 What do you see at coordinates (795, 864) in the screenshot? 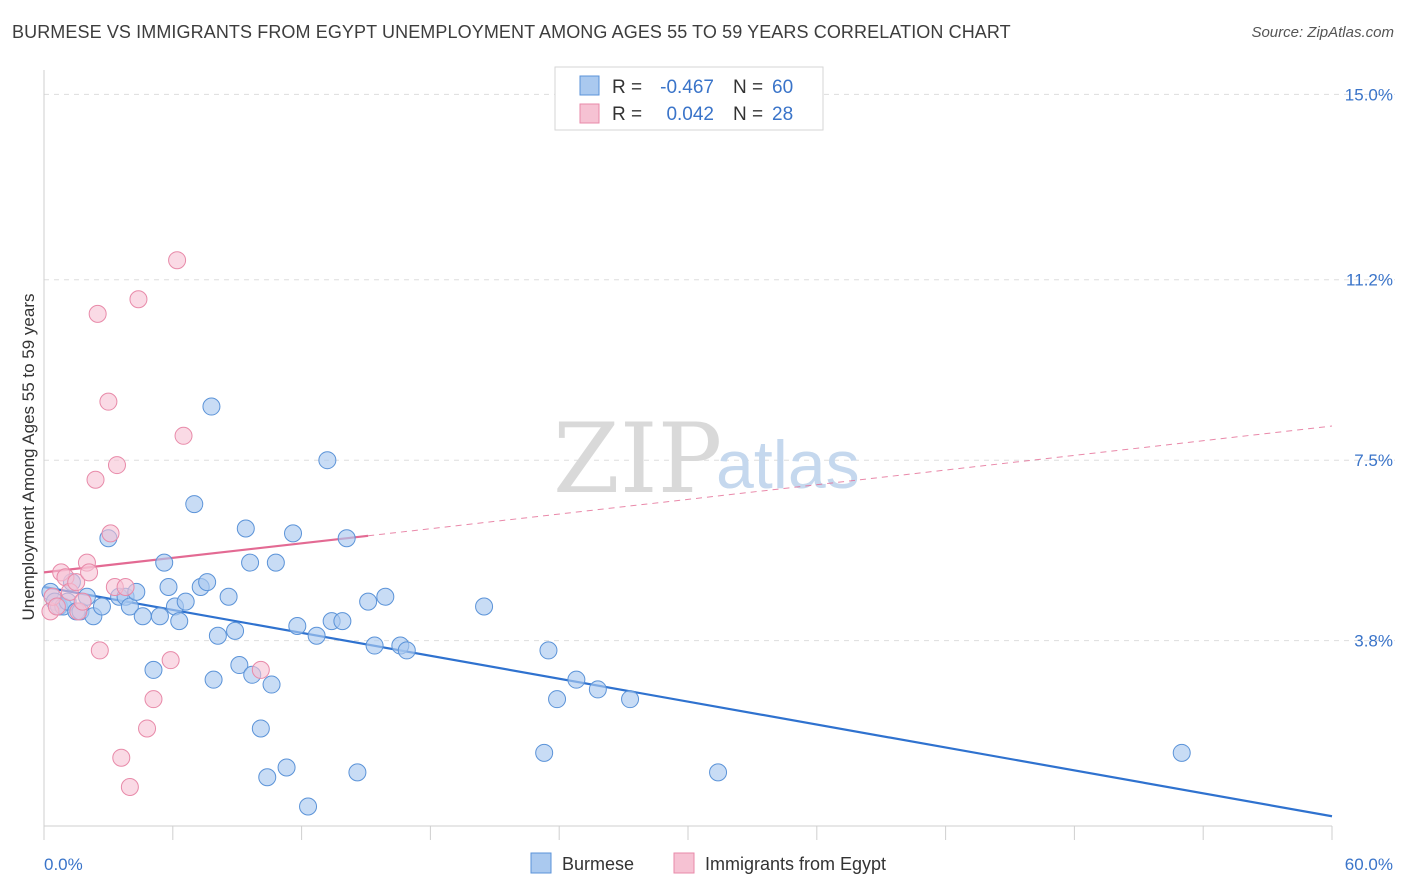
I see `bottom-legend-egypt-label: Immigrants from Egypt` at bounding box center [795, 864].